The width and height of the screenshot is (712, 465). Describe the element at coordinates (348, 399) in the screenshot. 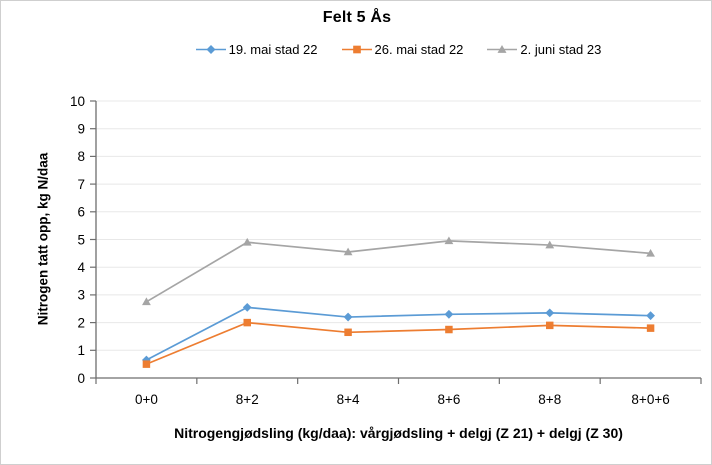

I see `svg-text: 8+4` at that location.